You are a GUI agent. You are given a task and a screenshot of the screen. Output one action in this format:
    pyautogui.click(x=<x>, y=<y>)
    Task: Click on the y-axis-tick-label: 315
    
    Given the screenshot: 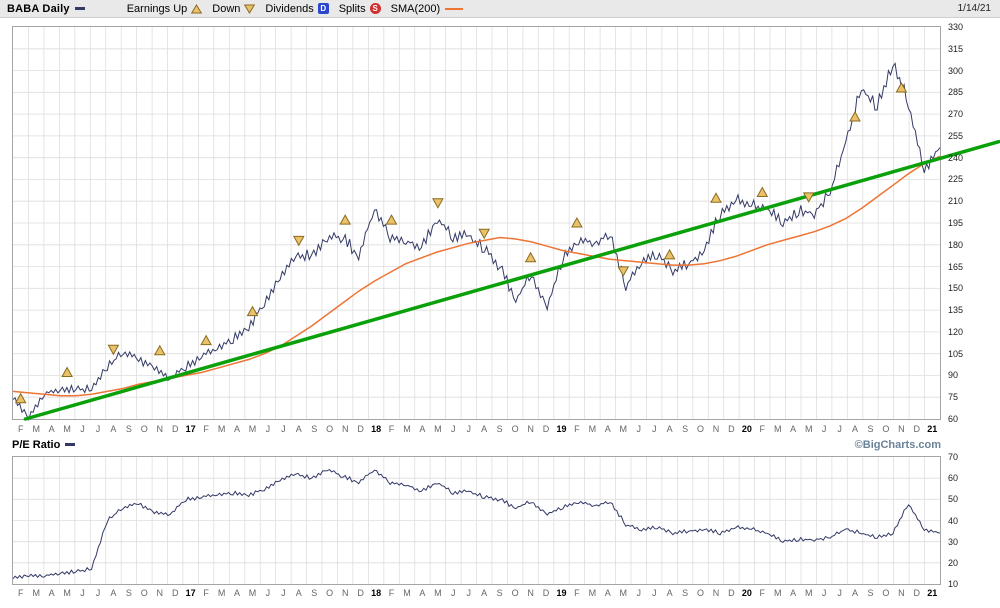 What is the action you would take?
    pyautogui.click(x=956, y=48)
    